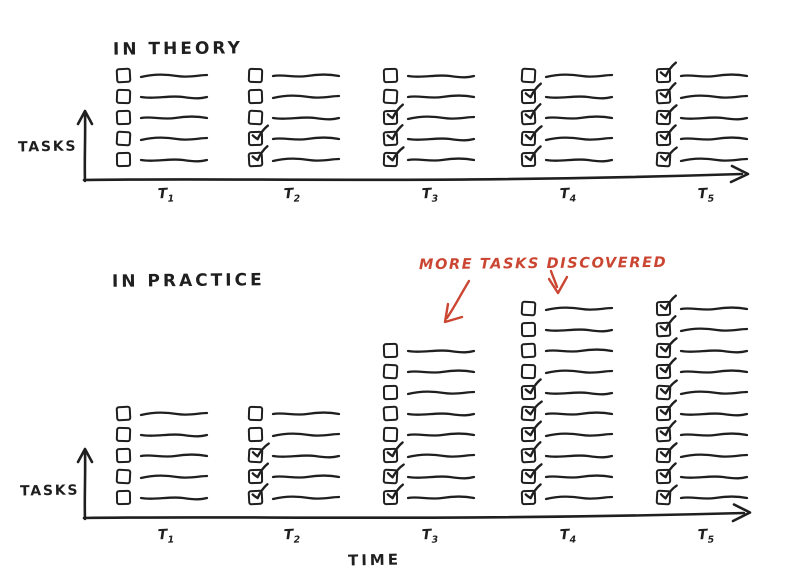 This screenshot has height=588, width=800. What do you see at coordinates (430, 195) in the screenshot?
I see `x-axis-tick-label: T3` at bounding box center [430, 195].